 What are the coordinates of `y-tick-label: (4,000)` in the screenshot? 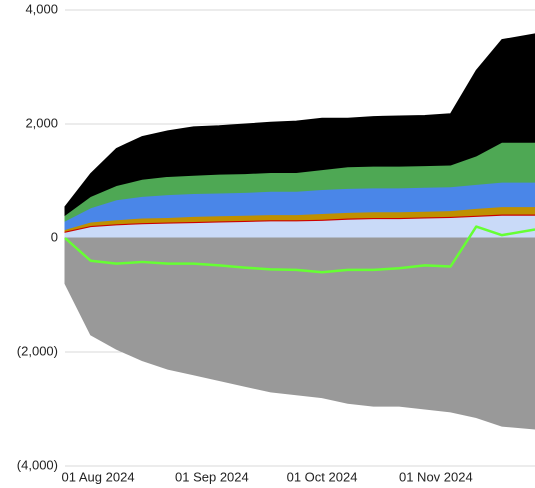 It's located at (37, 464).